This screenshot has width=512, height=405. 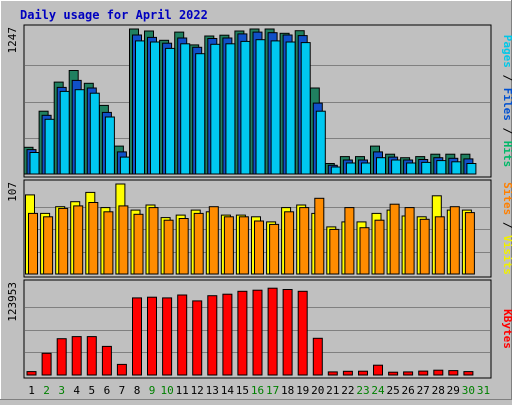 I want to click on x-tick-label-day-29: 29, so click(x=453, y=390).